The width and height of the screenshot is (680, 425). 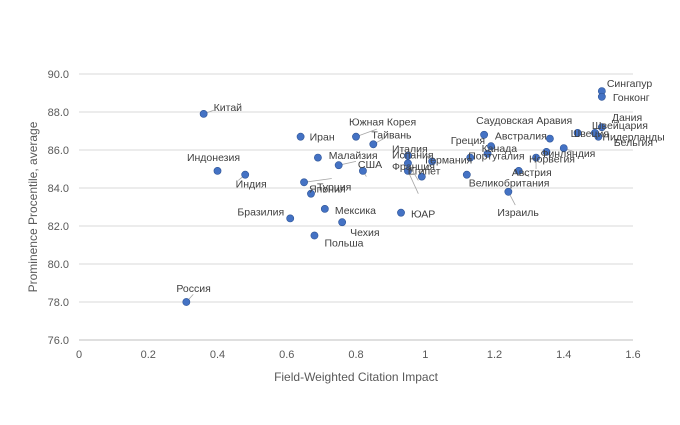 What do you see at coordinates (251, 185) in the screenshot?
I see `point-label: Индия` at bounding box center [251, 185].